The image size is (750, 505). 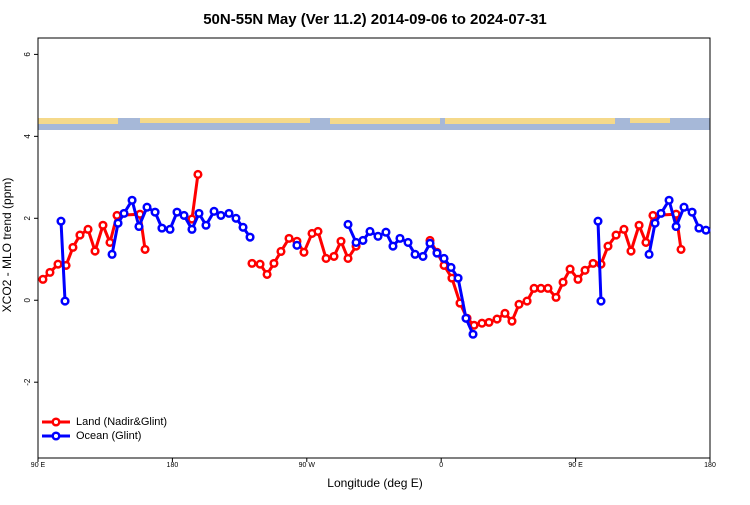 What do you see at coordinates (374, 124) in the screenshot?
I see `map-strip` at bounding box center [374, 124].